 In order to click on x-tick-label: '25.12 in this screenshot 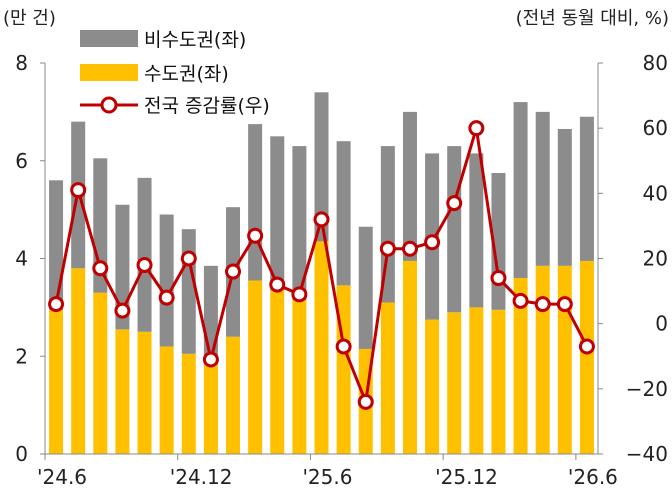, I will do `click(466, 477)`.